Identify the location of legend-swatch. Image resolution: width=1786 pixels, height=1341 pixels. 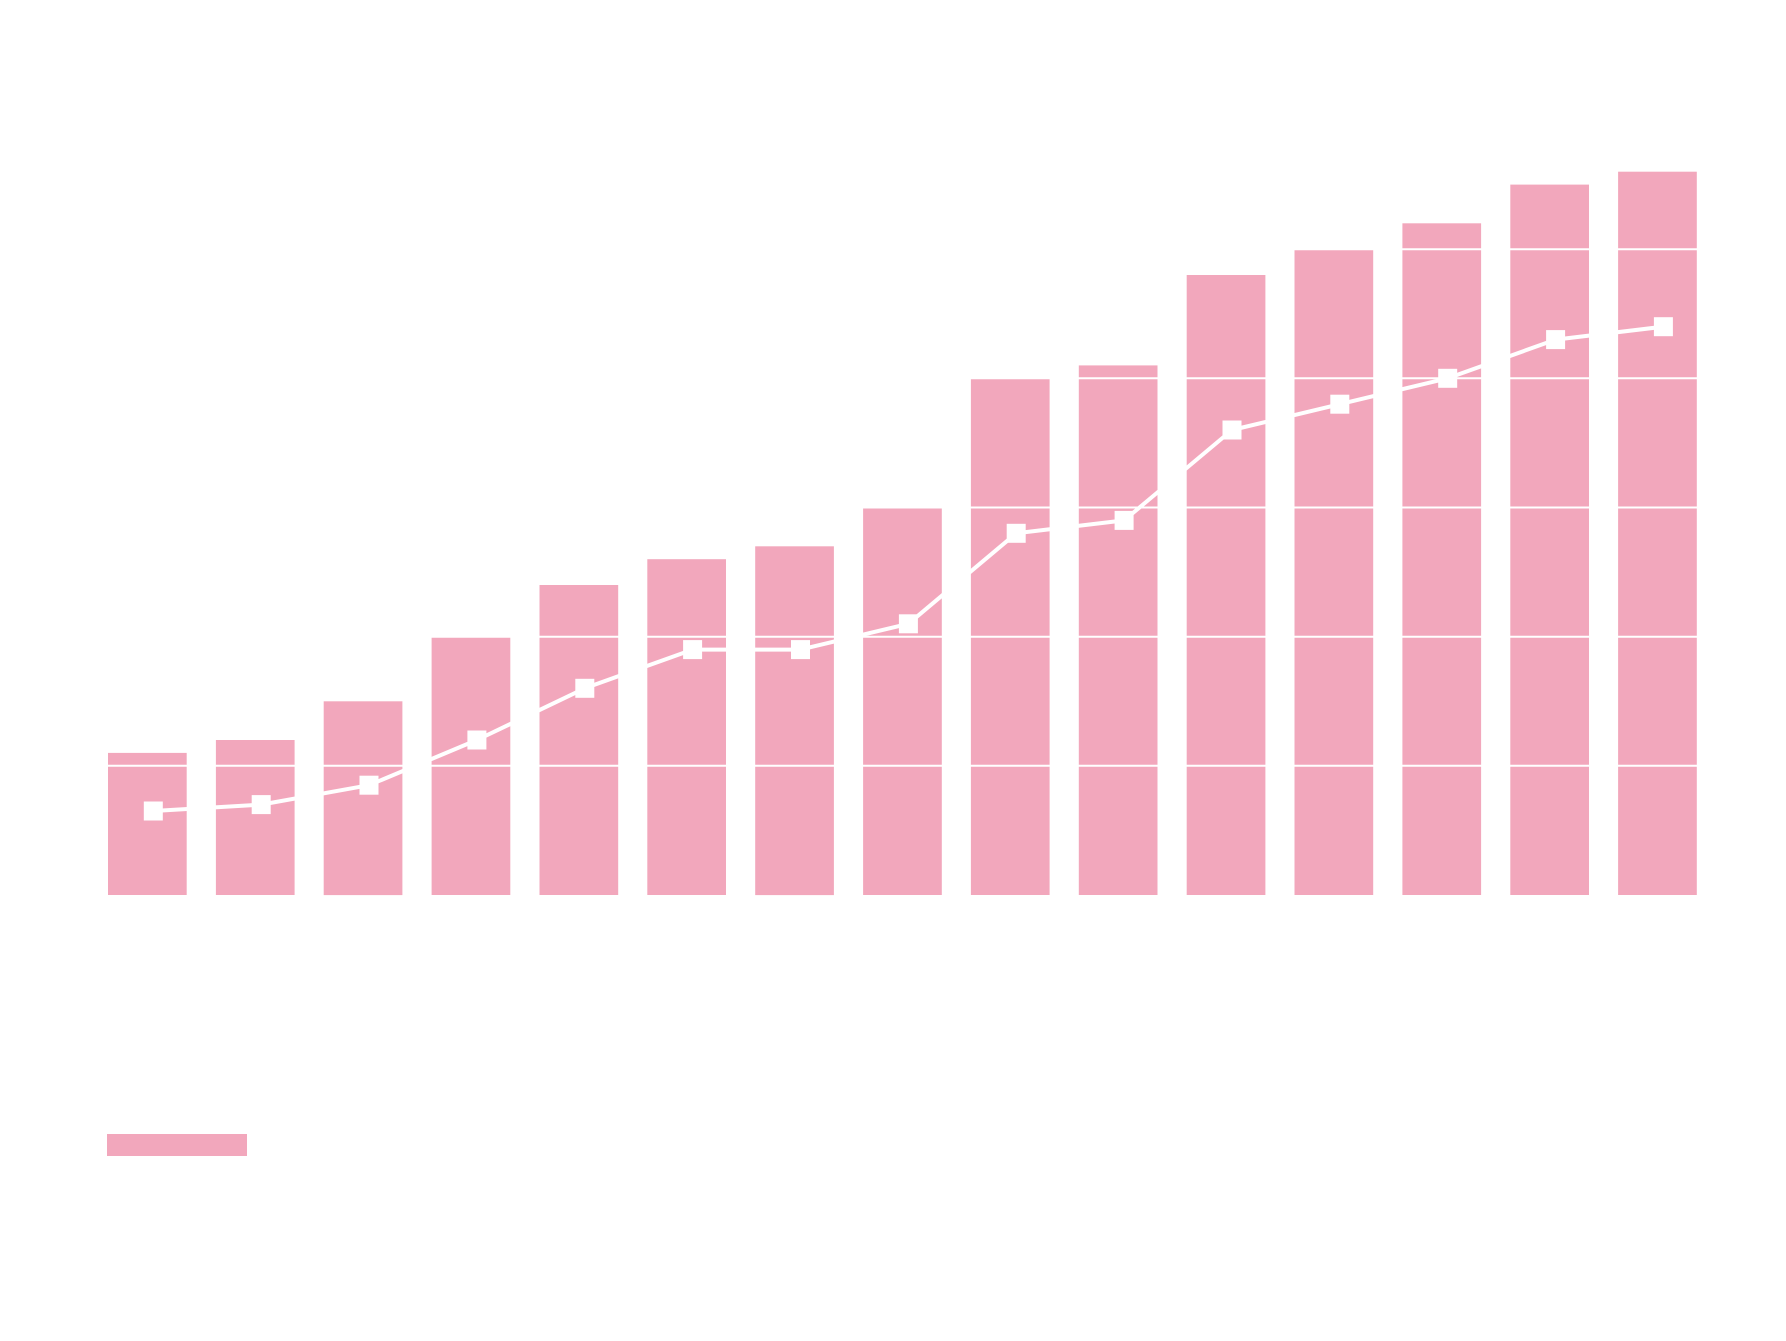
(177, 1145).